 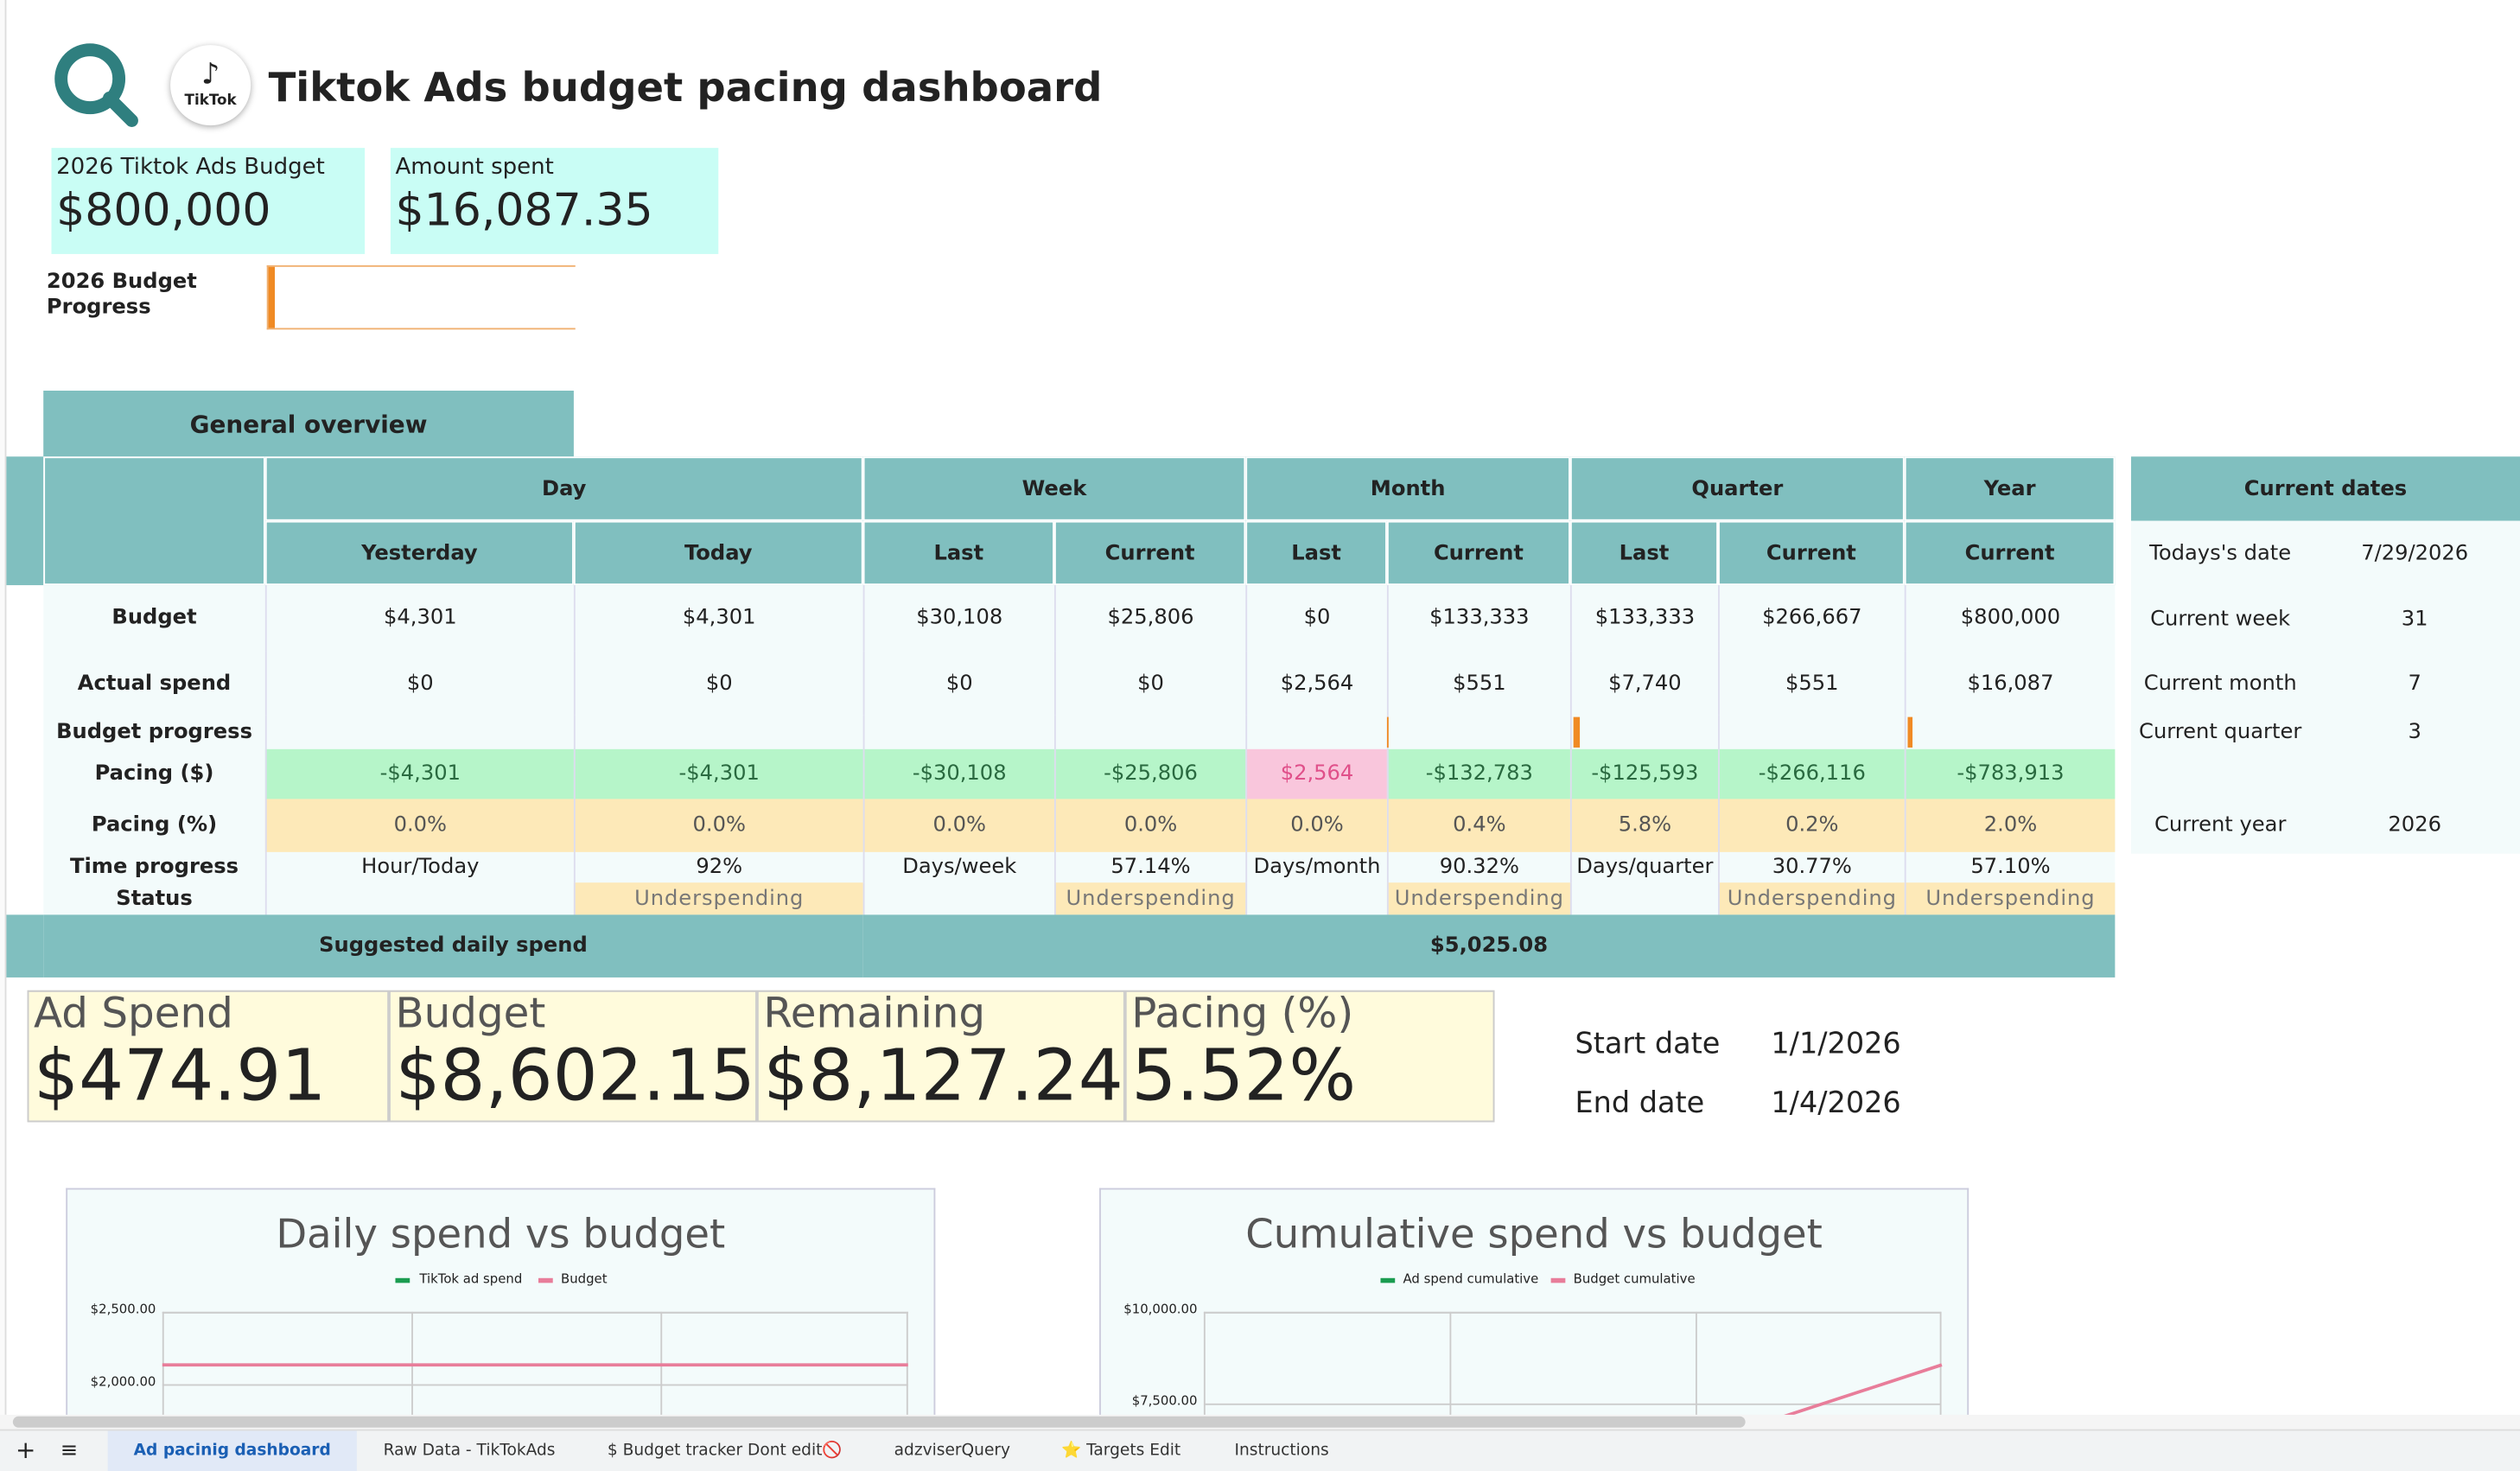 I want to click on table-cell: -$30,108, so click(x=958, y=773).